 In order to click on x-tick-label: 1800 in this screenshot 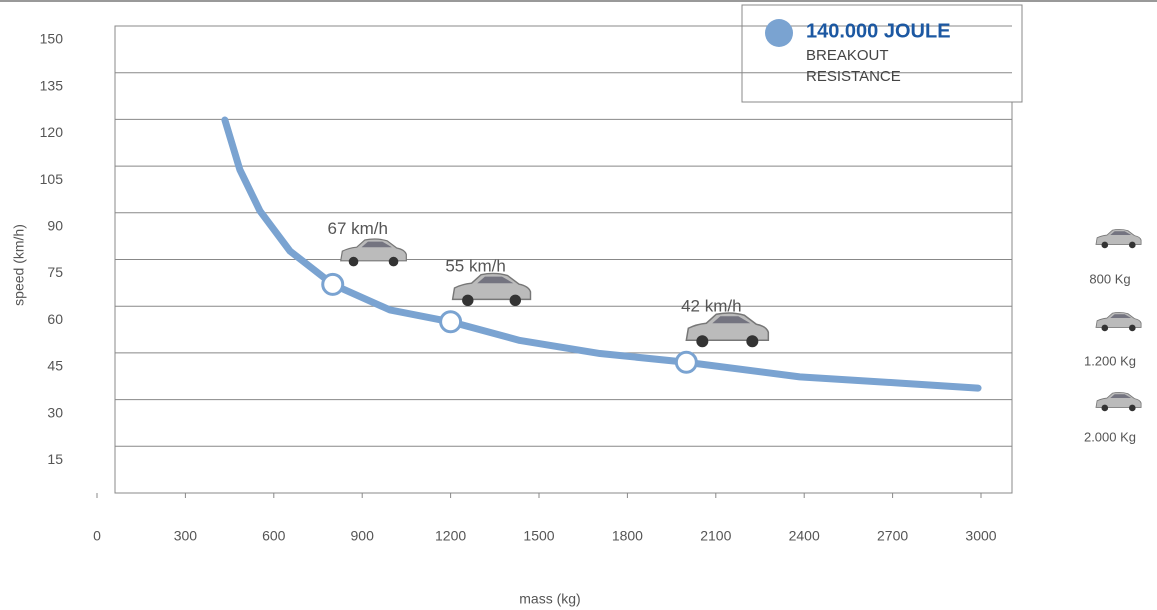, I will do `click(627, 536)`.